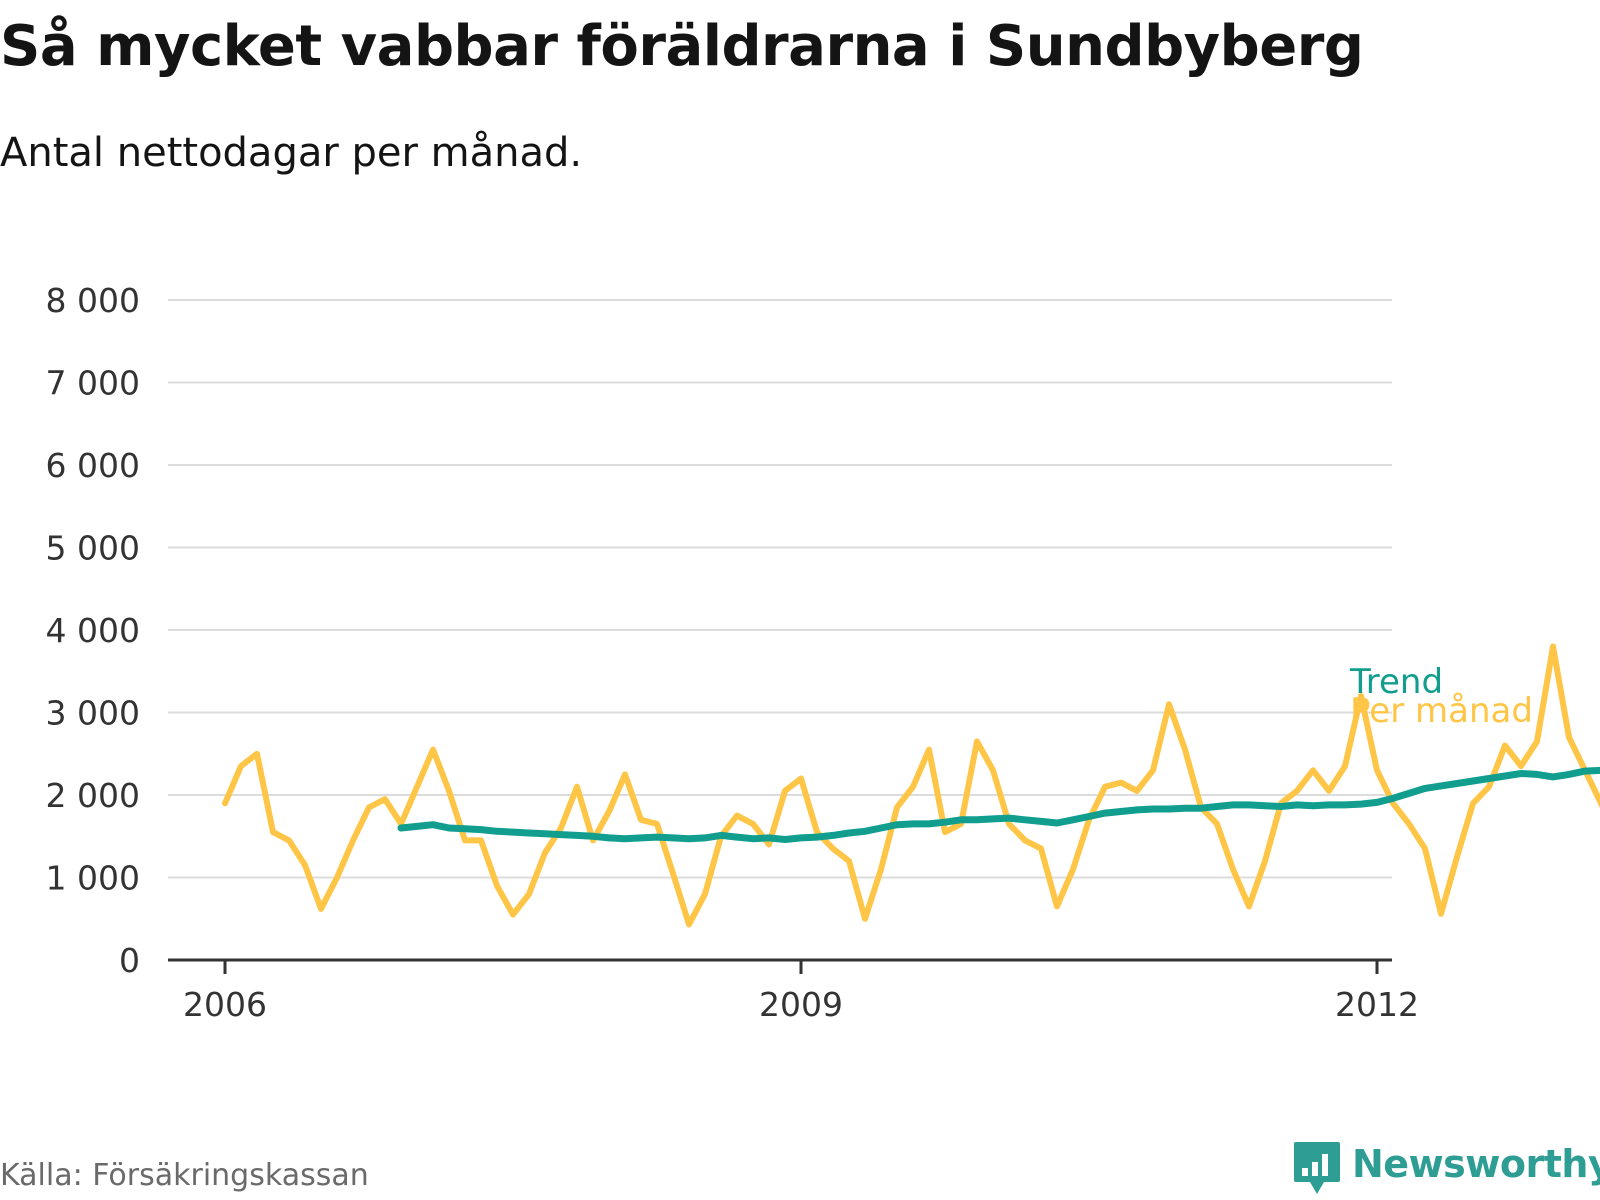 The height and width of the screenshot is (1200, 1600). I want to click on trend-series-label: Trend, so click(1396, 682).